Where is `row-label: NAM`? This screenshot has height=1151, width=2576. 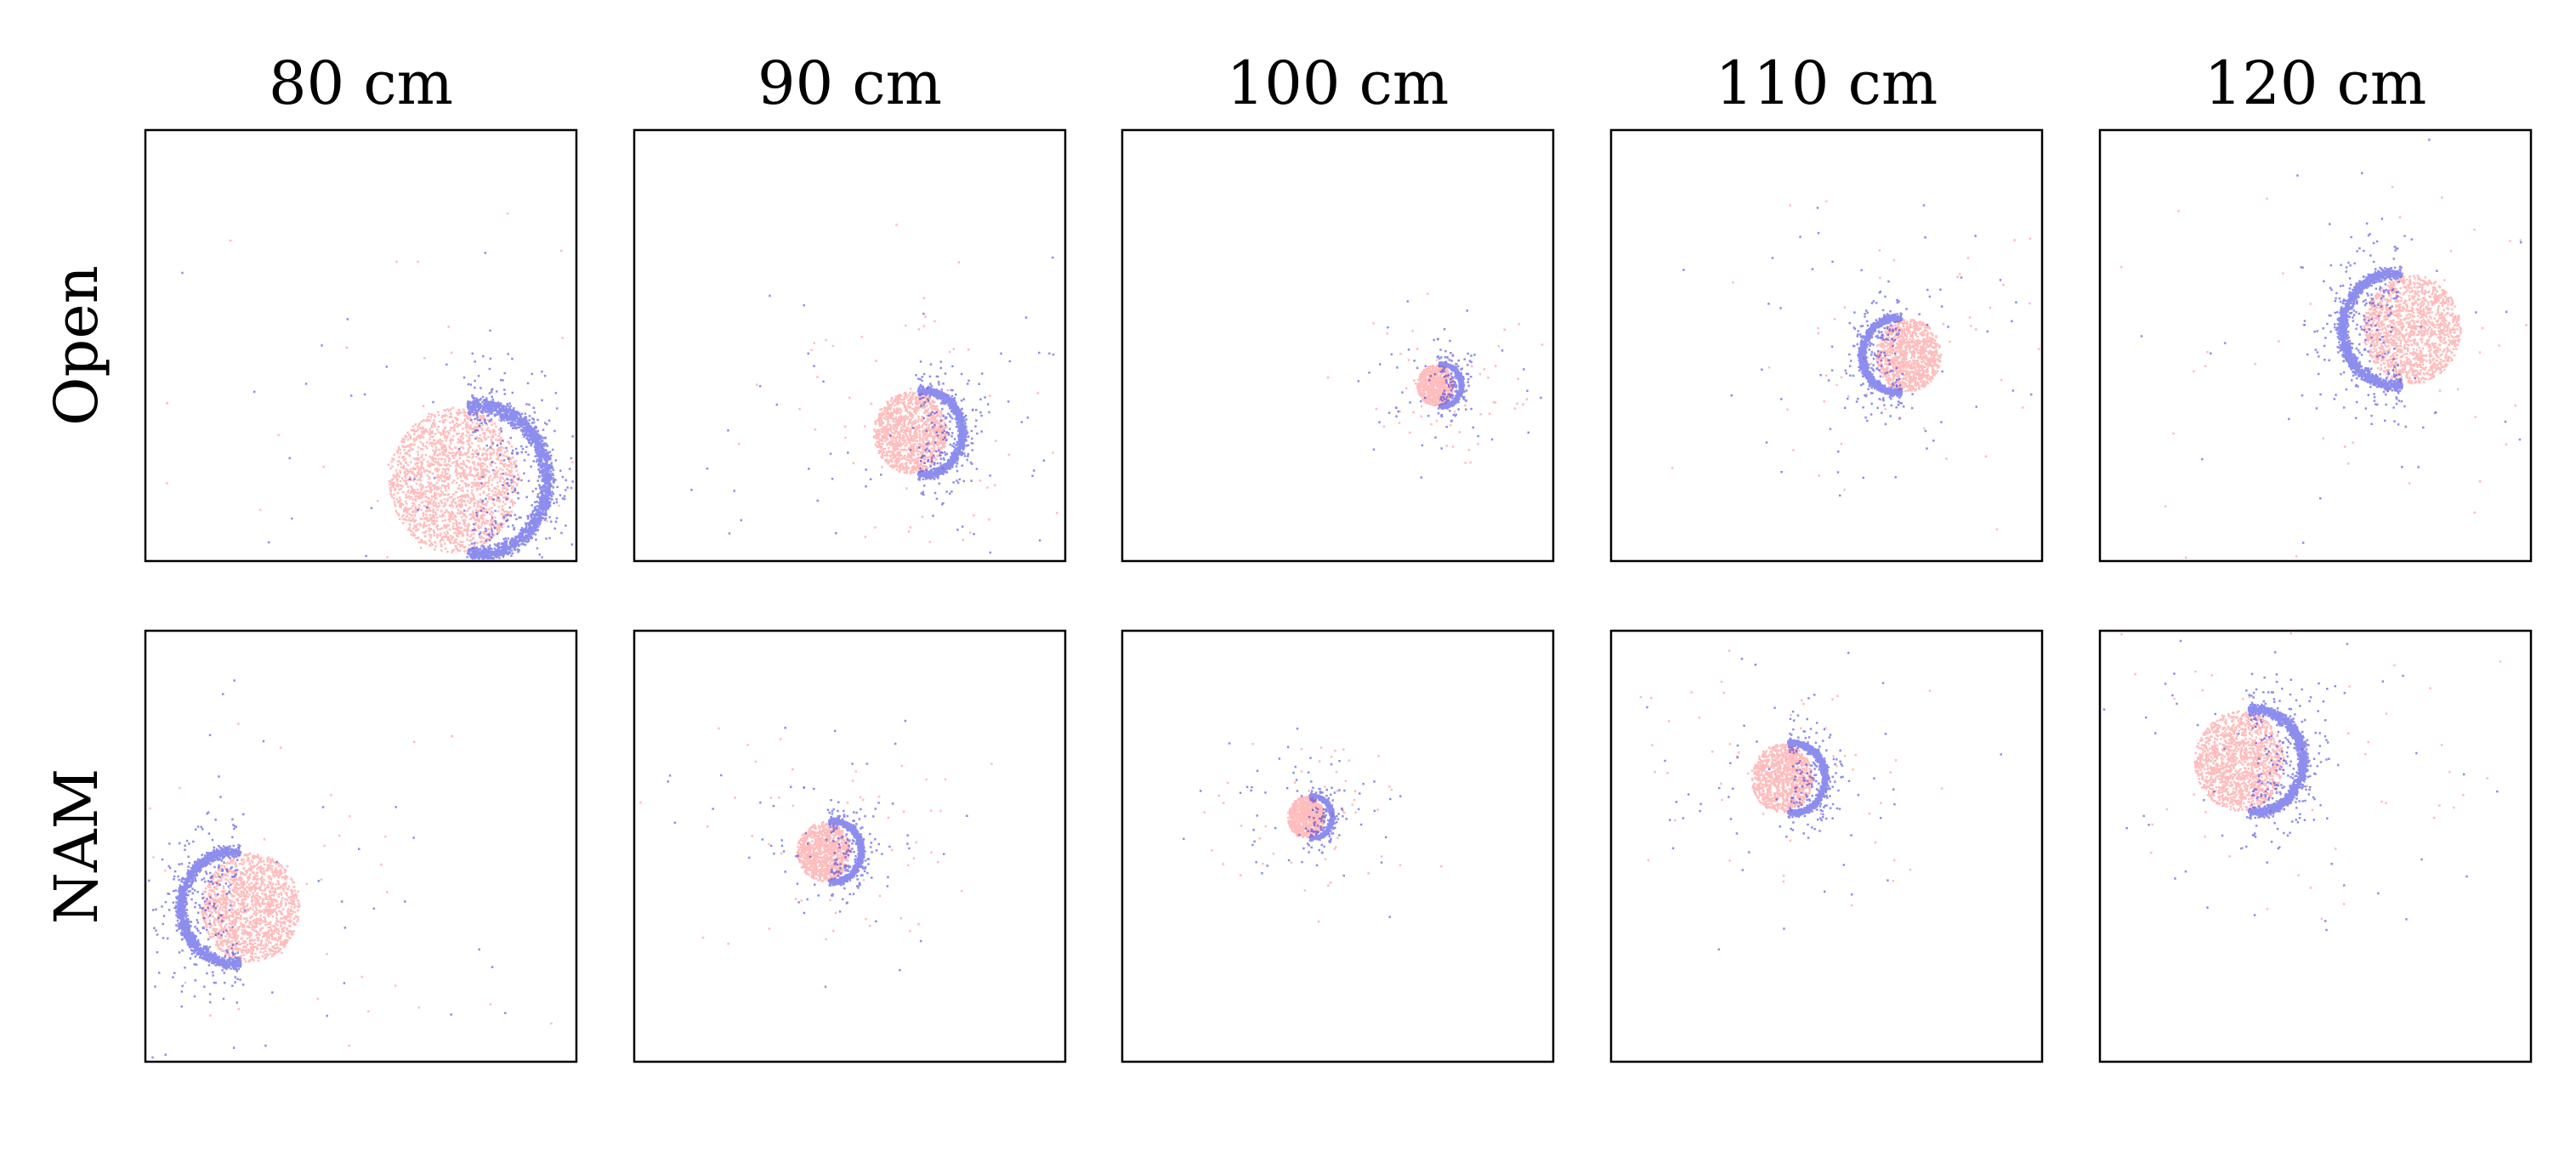
row-label: NAM is located at coordinates (76, 846).